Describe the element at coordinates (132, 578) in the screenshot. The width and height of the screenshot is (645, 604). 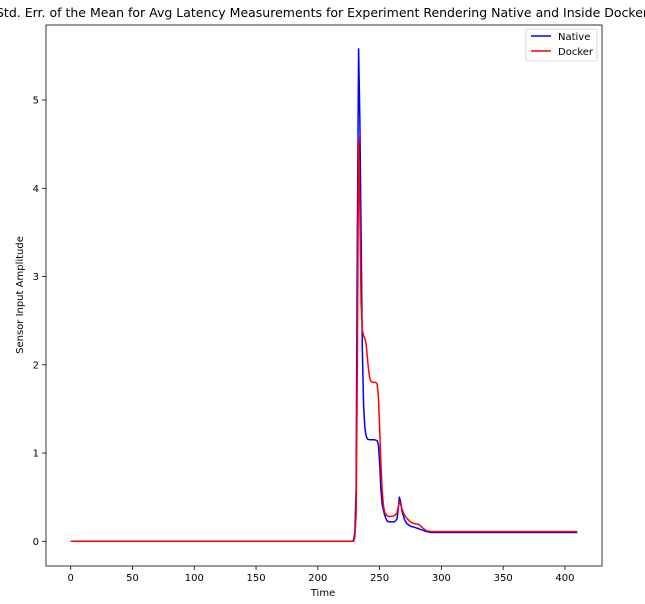
I see `x-tick-label: 50` at that location.